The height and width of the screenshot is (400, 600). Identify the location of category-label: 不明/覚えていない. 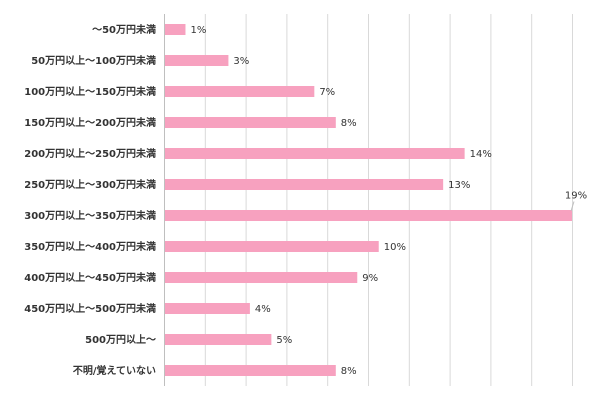
(114, 370).